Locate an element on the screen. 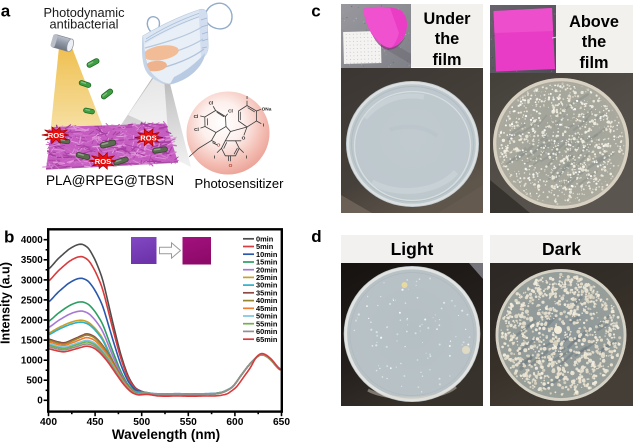 This screenshot has width=637, height=444. svg-text: Dark is located at coordinates (561, 249).